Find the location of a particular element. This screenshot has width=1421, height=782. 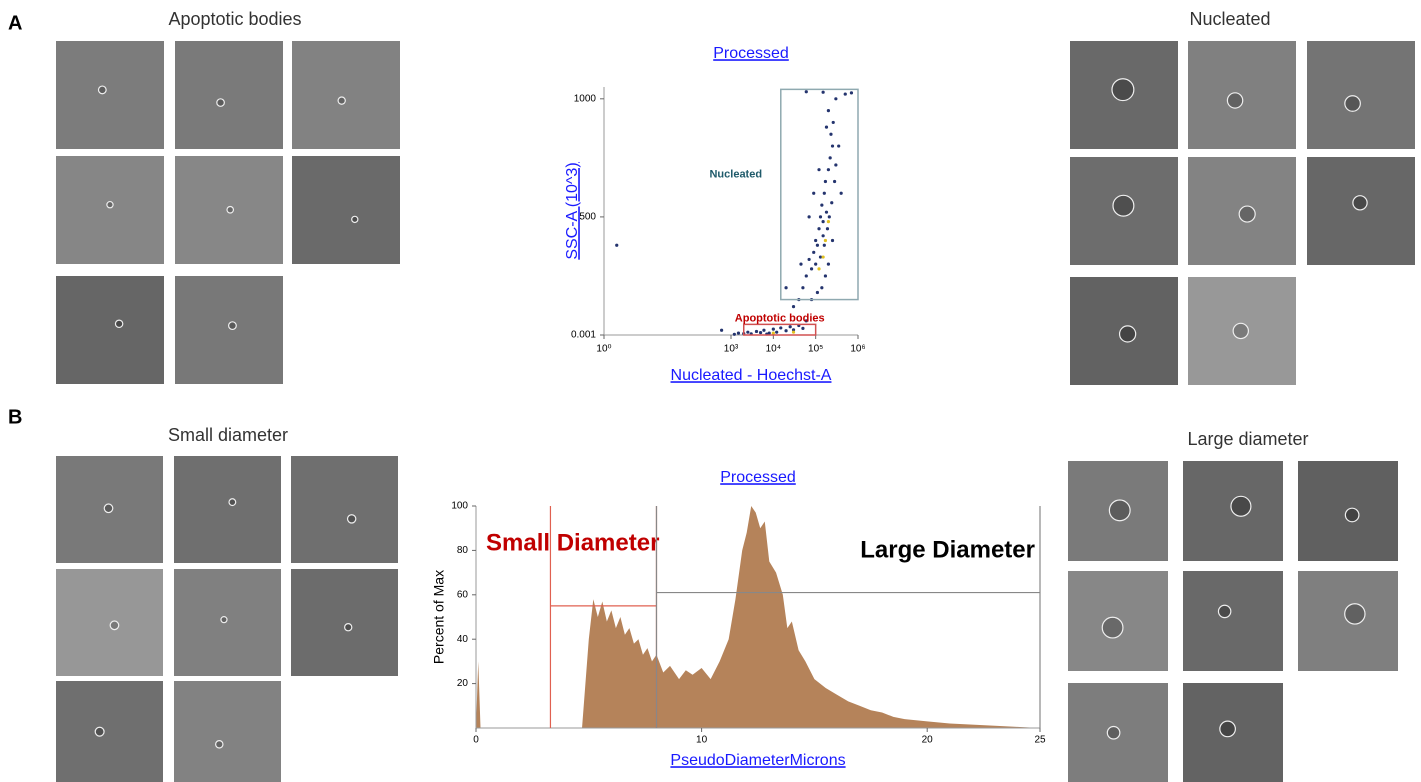

gate is located at coordinates (819, 194).